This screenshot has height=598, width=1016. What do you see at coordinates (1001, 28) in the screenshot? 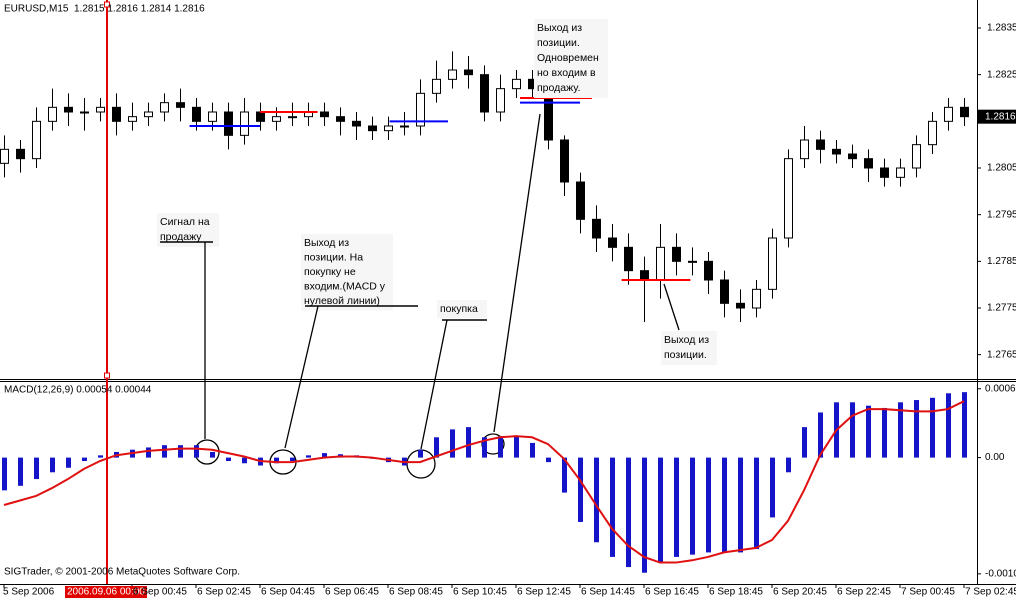
I see `y-tick-label: 1.2835` at bounding box center [1001, 28].